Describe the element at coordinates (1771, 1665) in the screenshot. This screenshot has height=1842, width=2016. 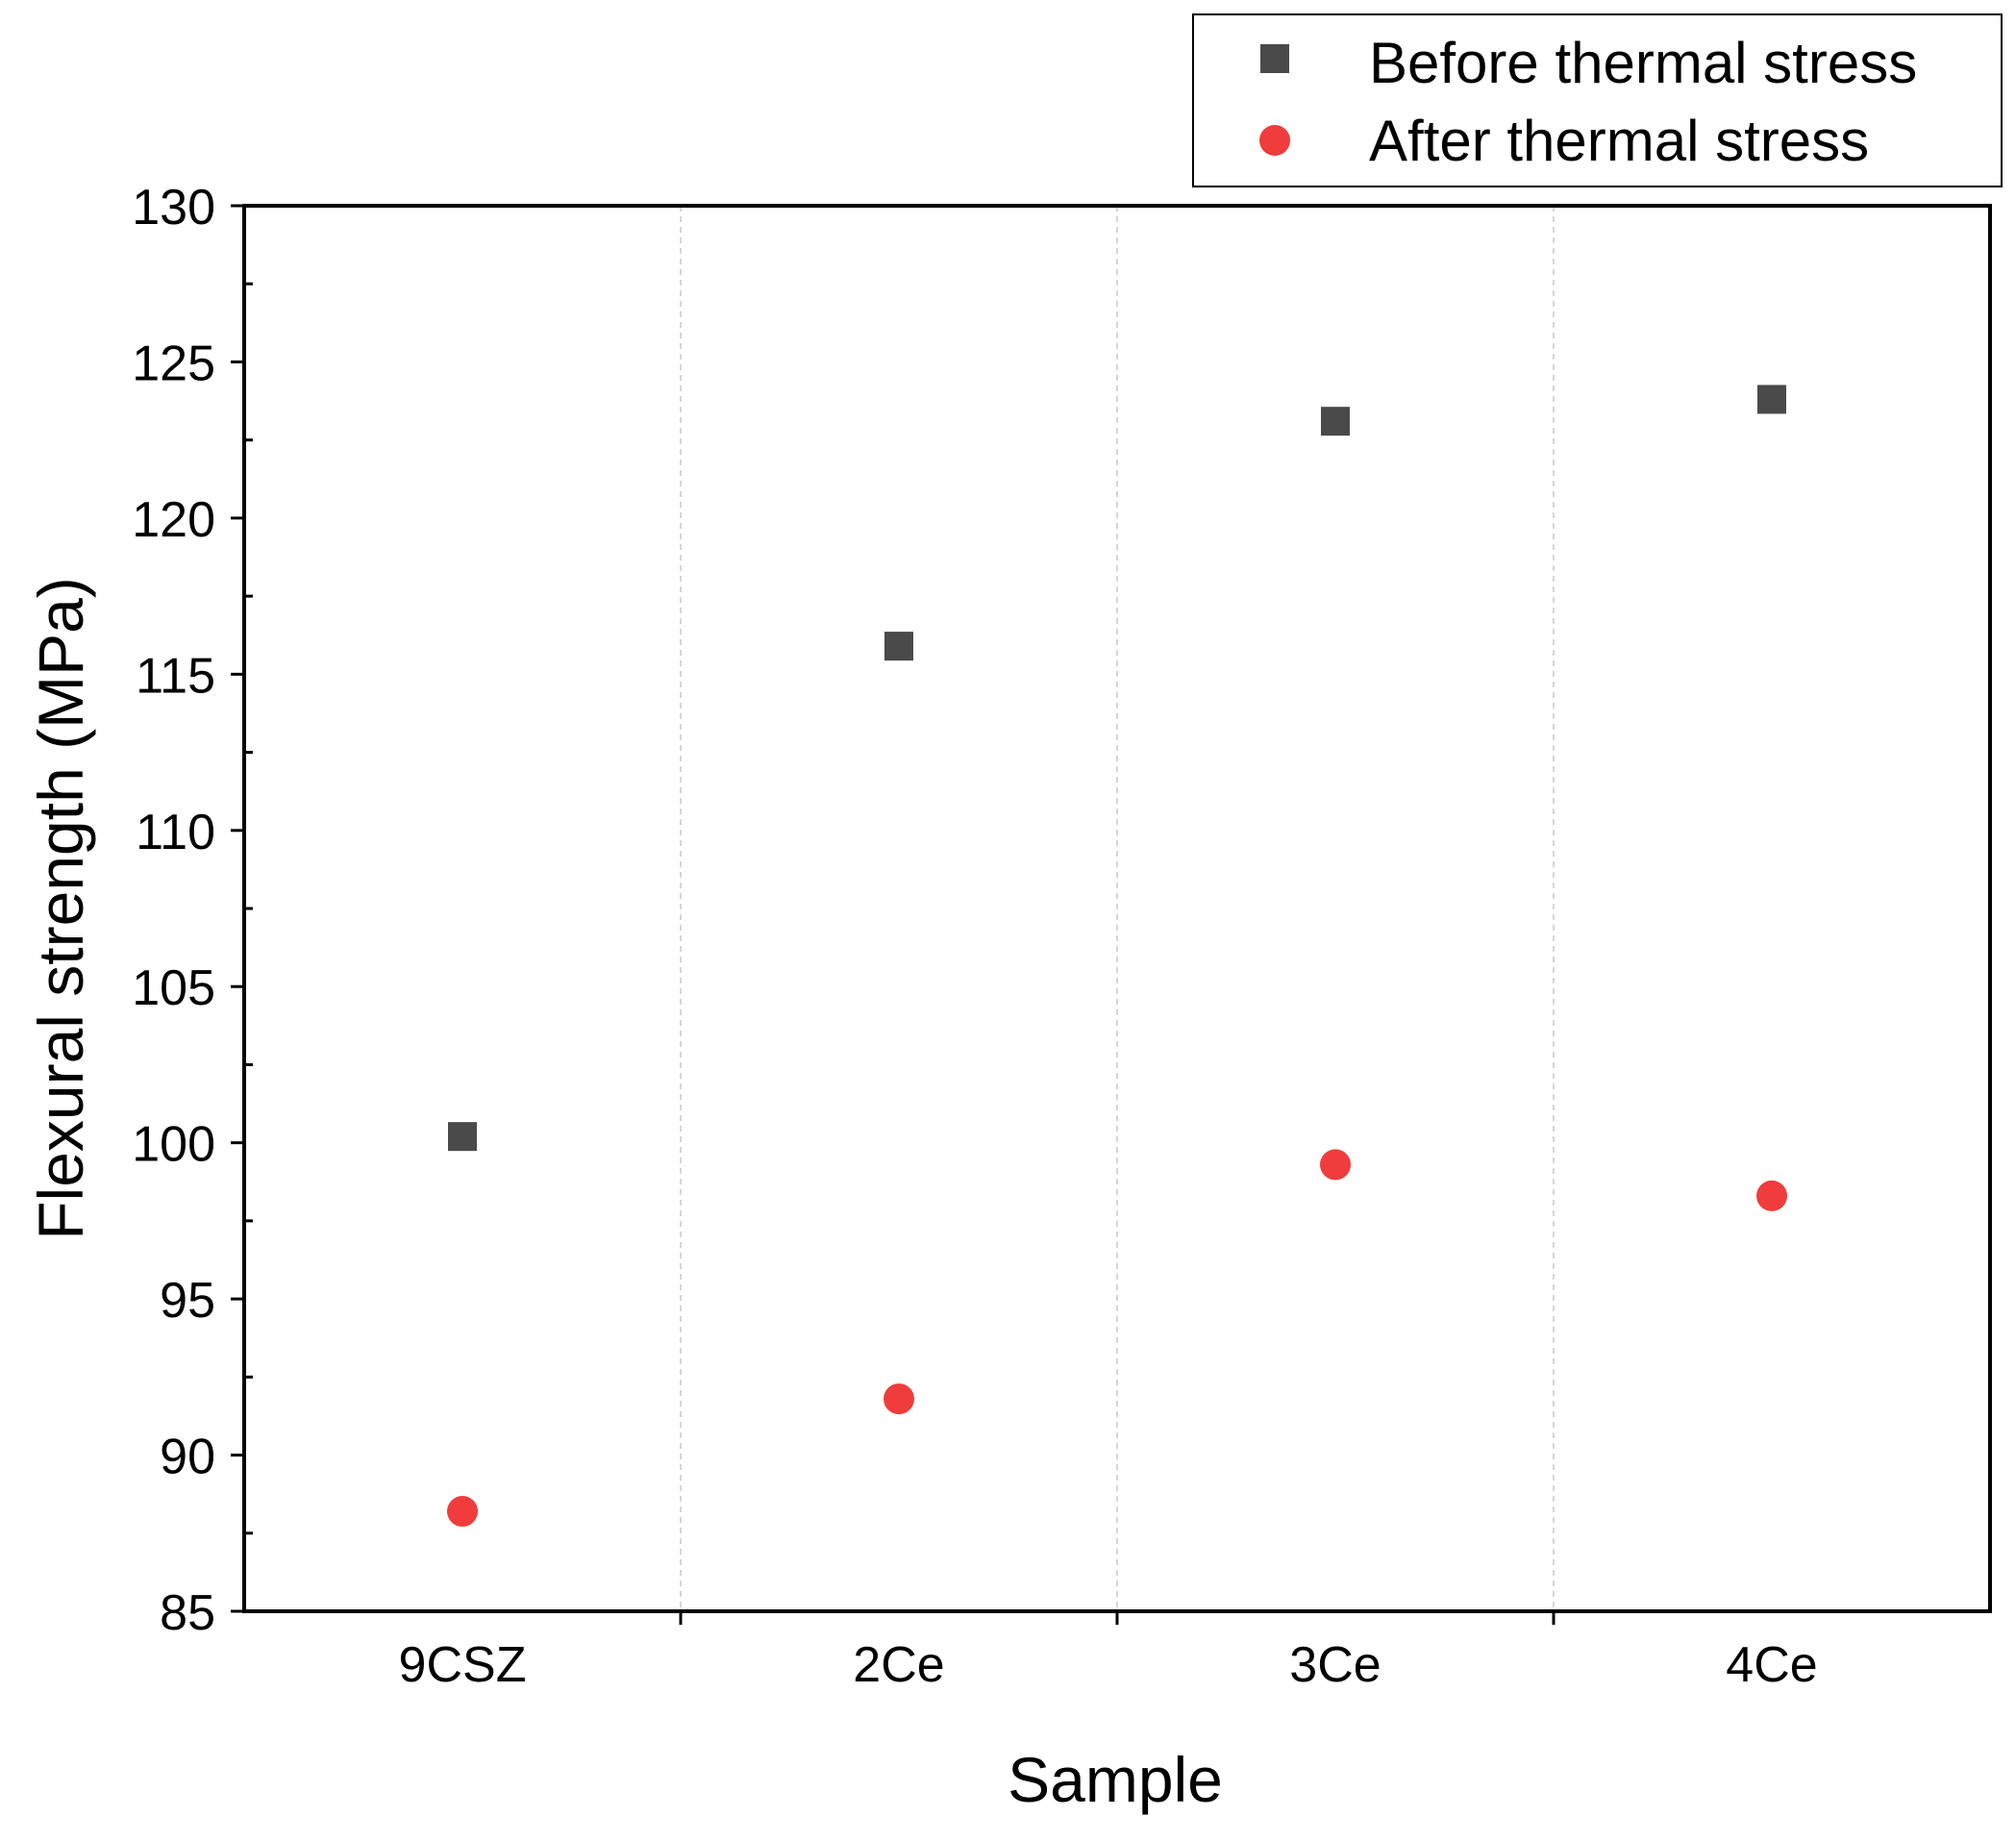
I see `x-tick-label: 4Ce` at that location.